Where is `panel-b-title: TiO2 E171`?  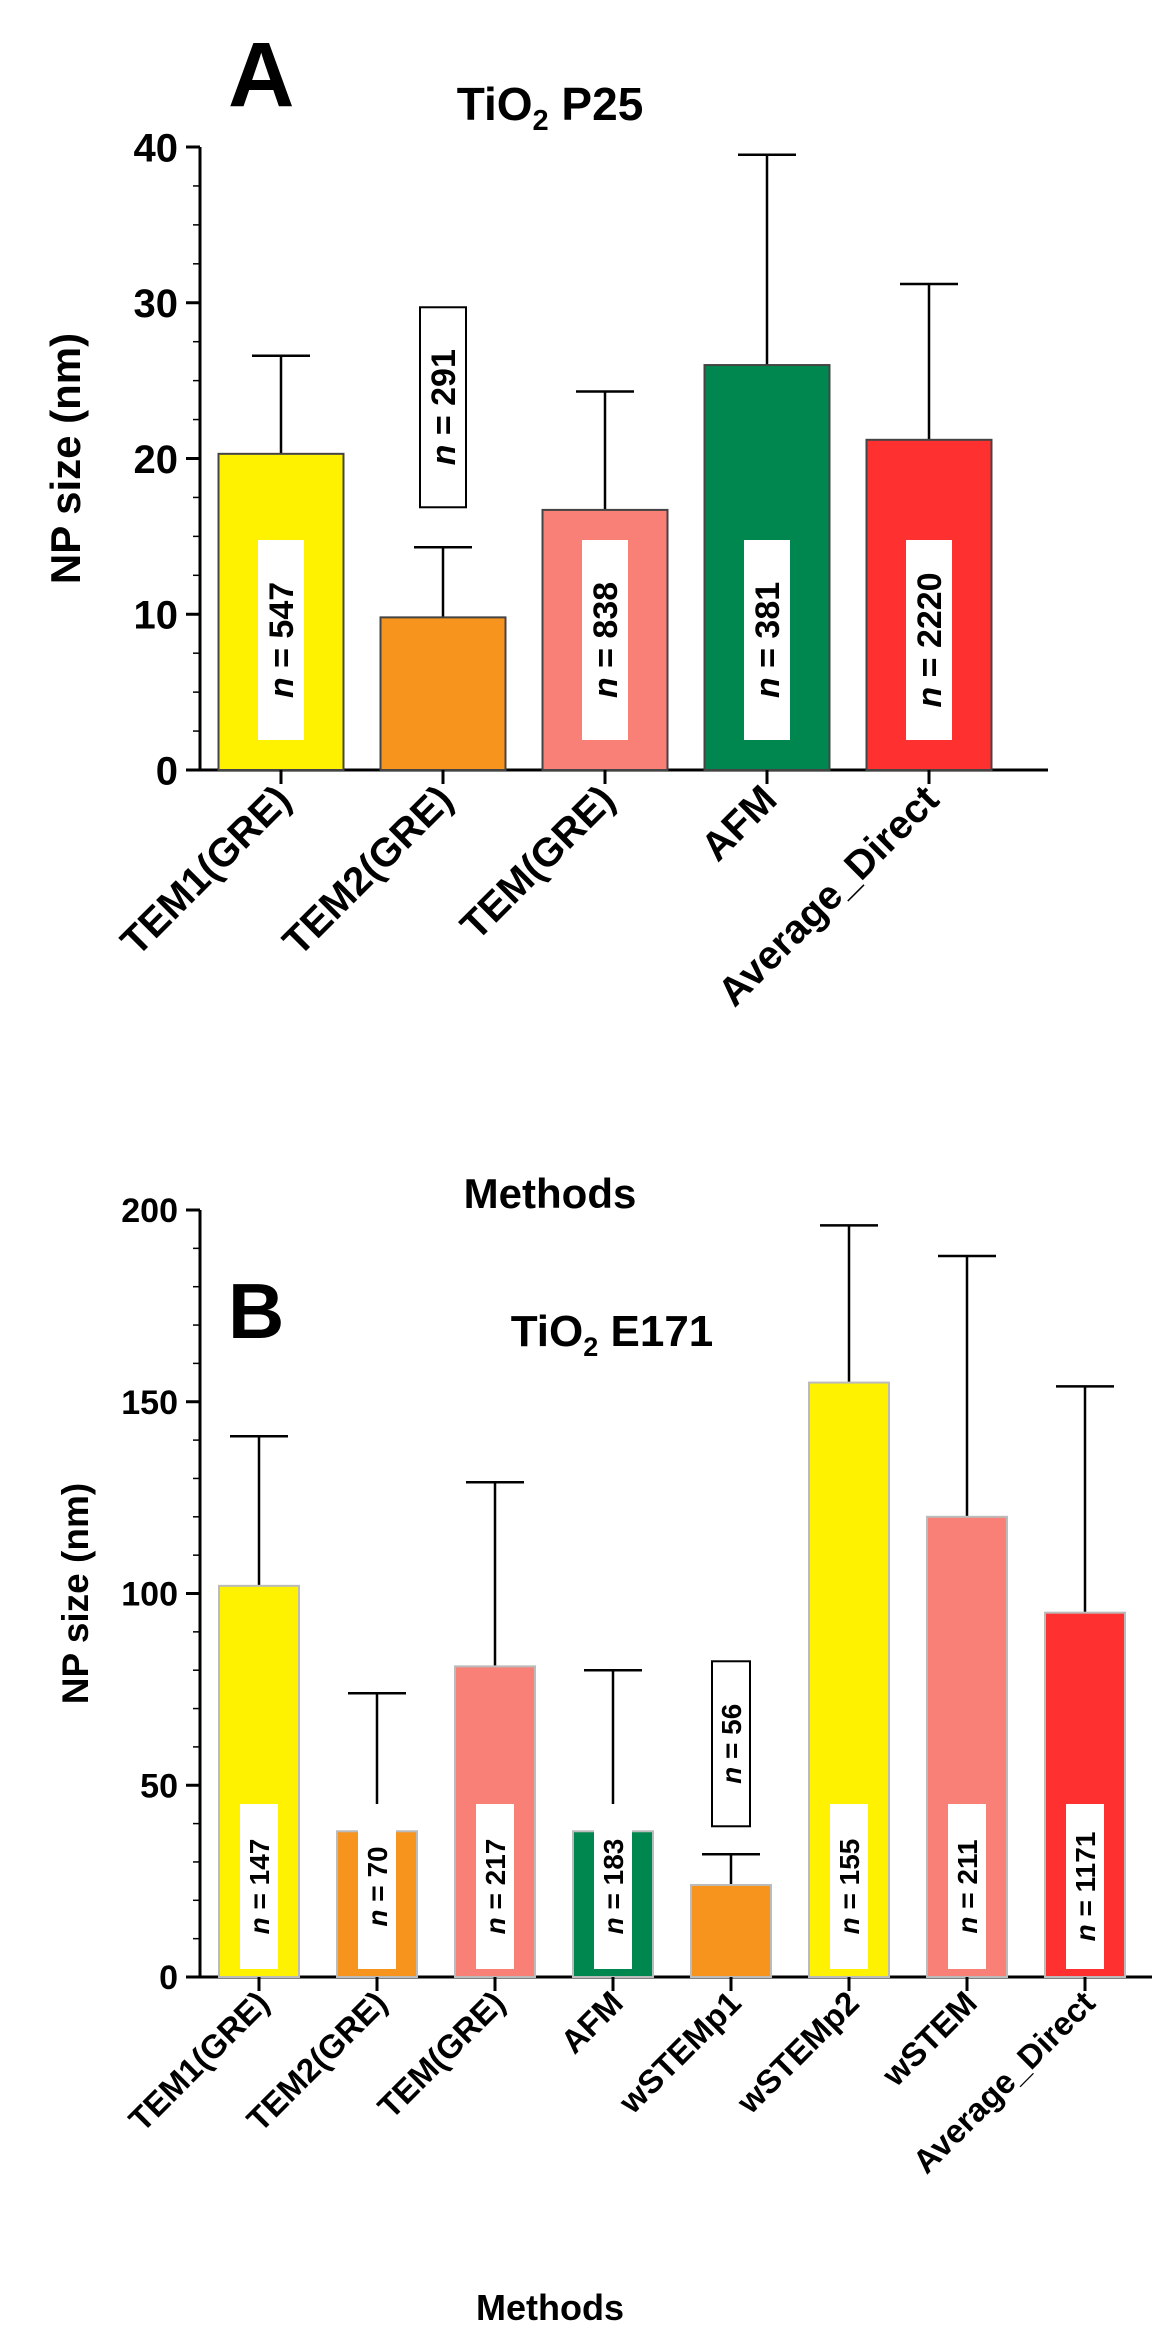 panel-b-title: TiO2 E171 is located at coordinates (612, 1334).